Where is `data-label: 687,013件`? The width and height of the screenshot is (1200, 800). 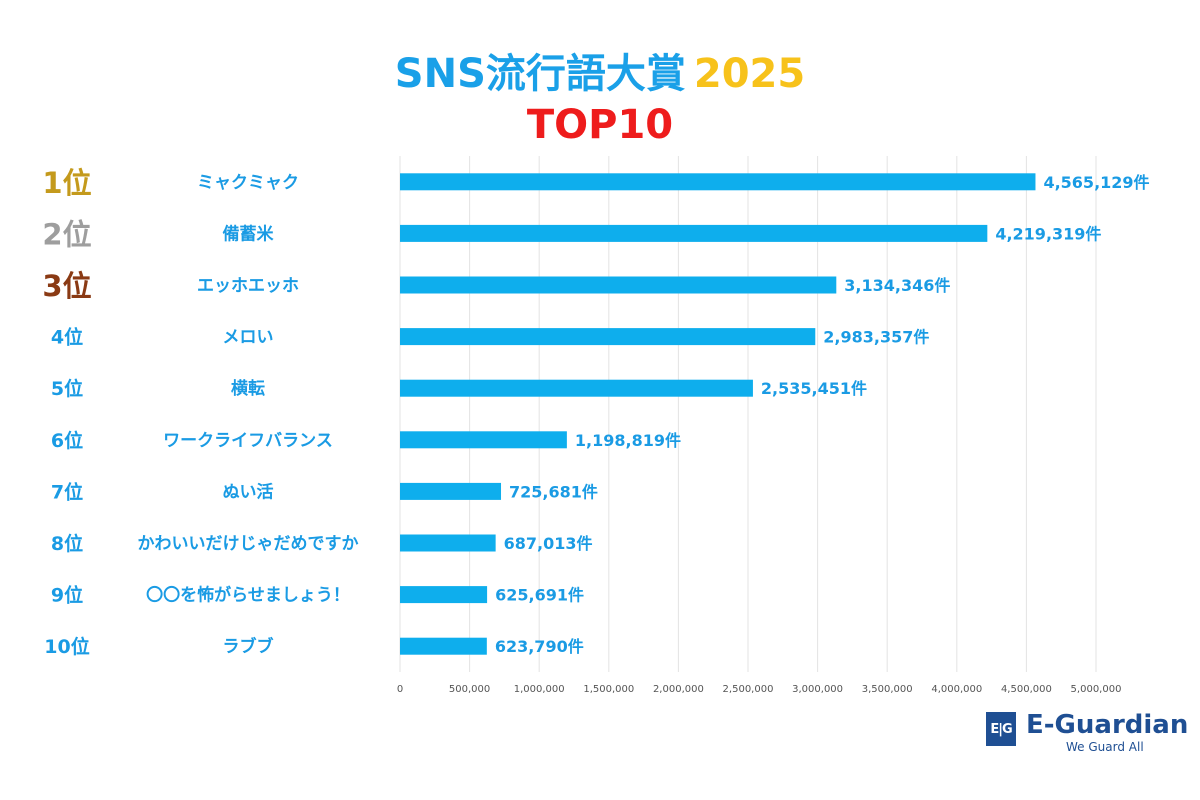
data-label: 687,013件 is located at coordinates (548, 543).